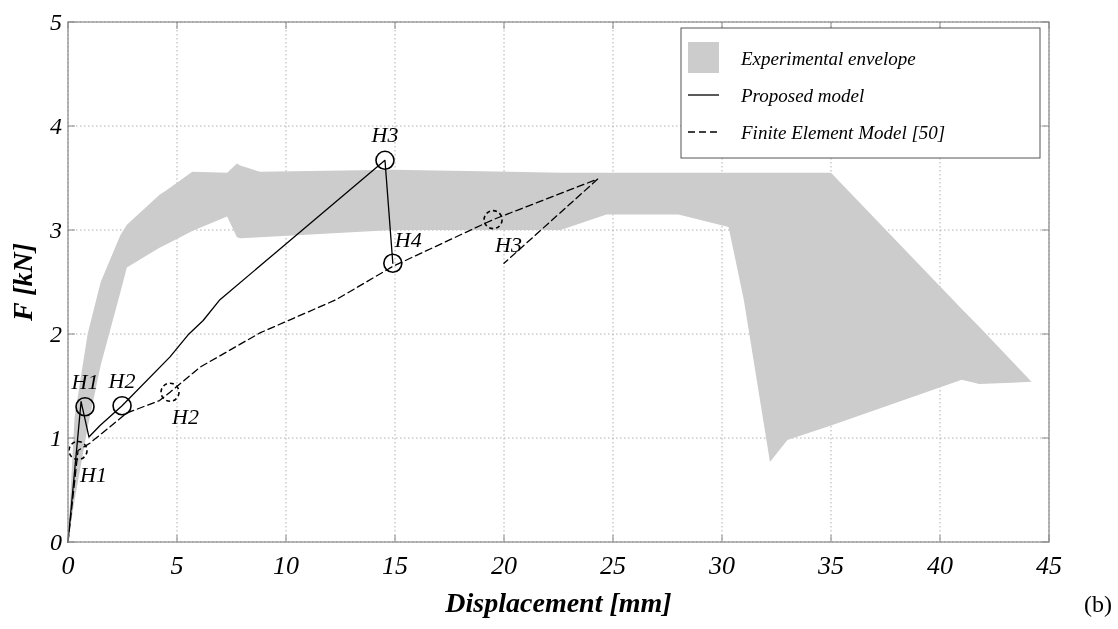 Image resolution: width=1118 pixels, height=629 pixels. I want to click on x-axis-title: Displacement [mm], so click(558, 602).